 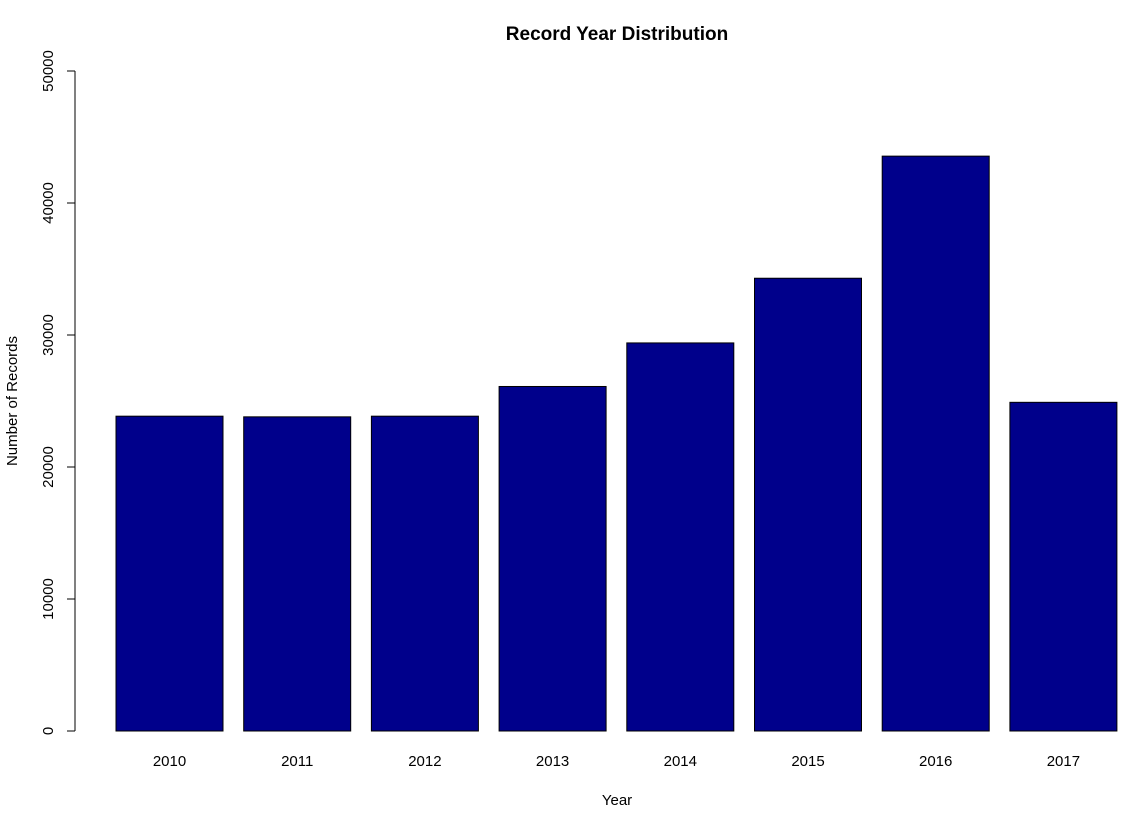 What do you see at coordinates (297, 761) in the screenshot?
I see `x-tick-label-2011: 2011` at bounding box center [297, 761].